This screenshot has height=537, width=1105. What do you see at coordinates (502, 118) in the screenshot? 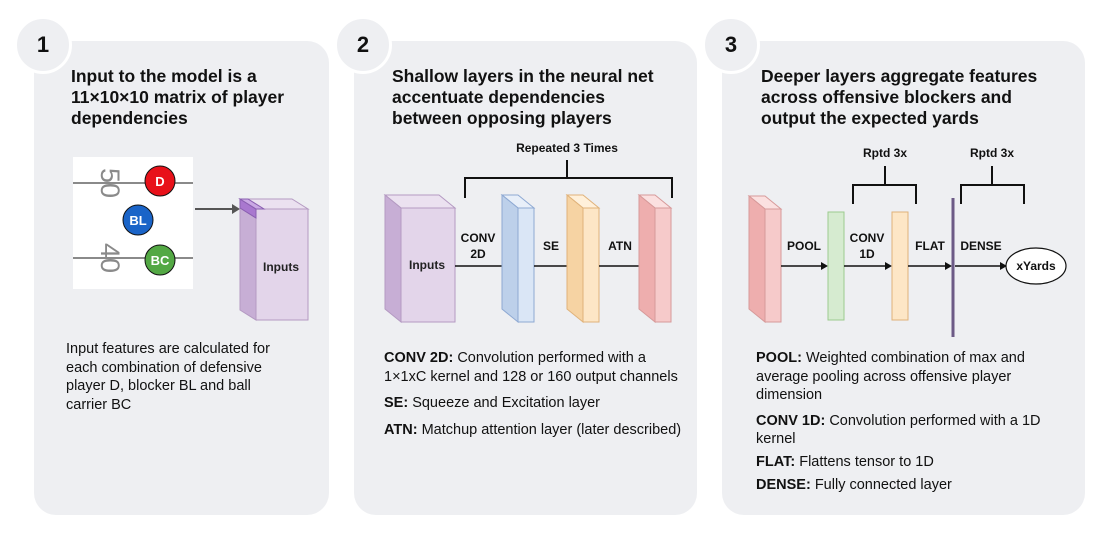
I see `panel-2-title-line: between opposing players` at bounding box center [502, 118].